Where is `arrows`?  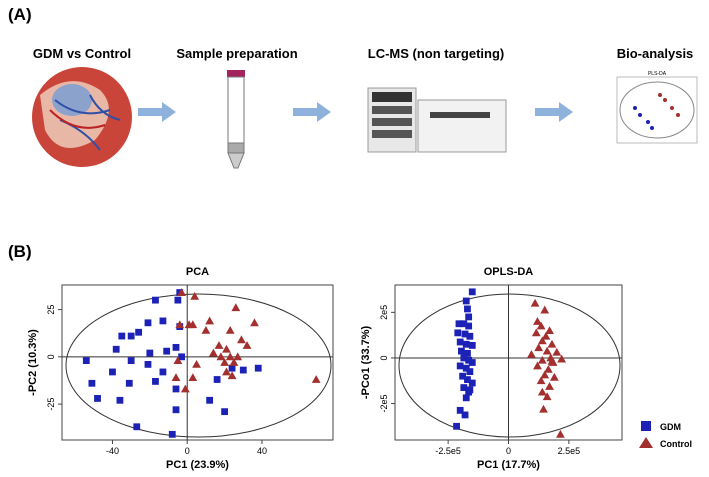
arrows is located at coordinates (355, 112).